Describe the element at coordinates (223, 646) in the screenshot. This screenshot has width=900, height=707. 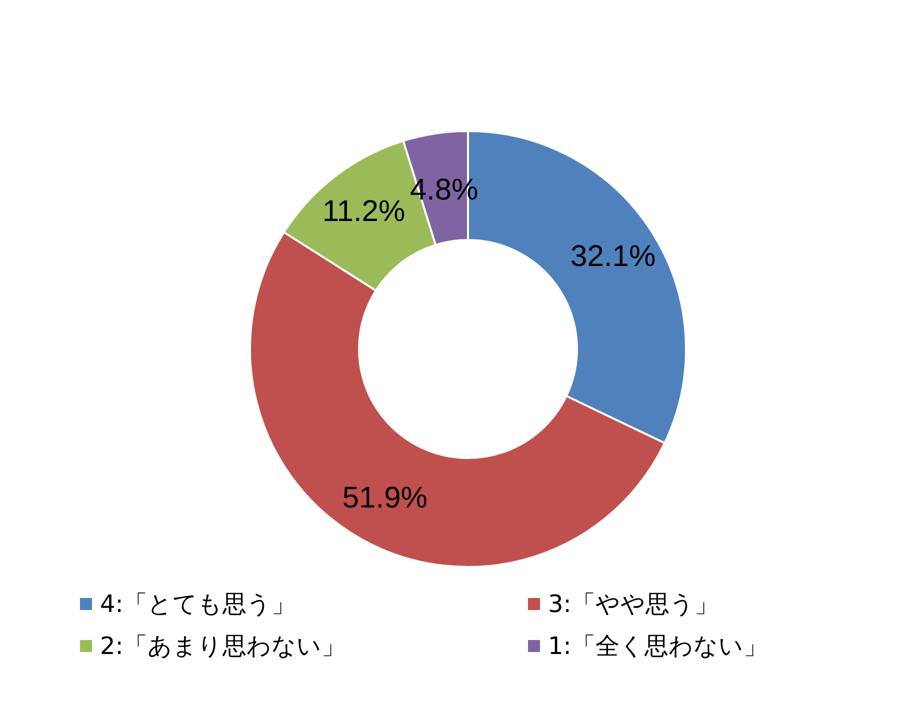
I see `legend-label: 2:「あまり思わない」` at that location.